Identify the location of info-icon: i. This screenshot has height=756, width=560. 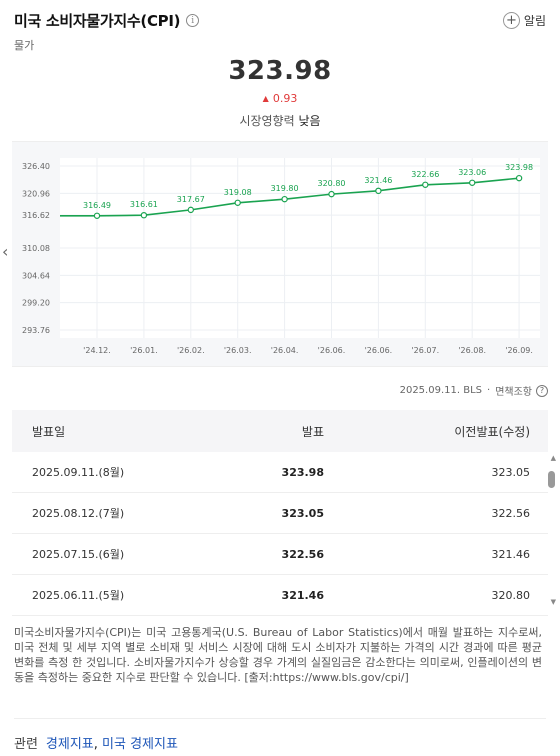
(193, 20).